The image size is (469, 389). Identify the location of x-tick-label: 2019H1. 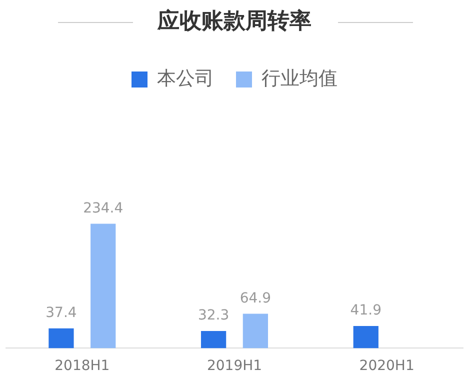
(234, 366).